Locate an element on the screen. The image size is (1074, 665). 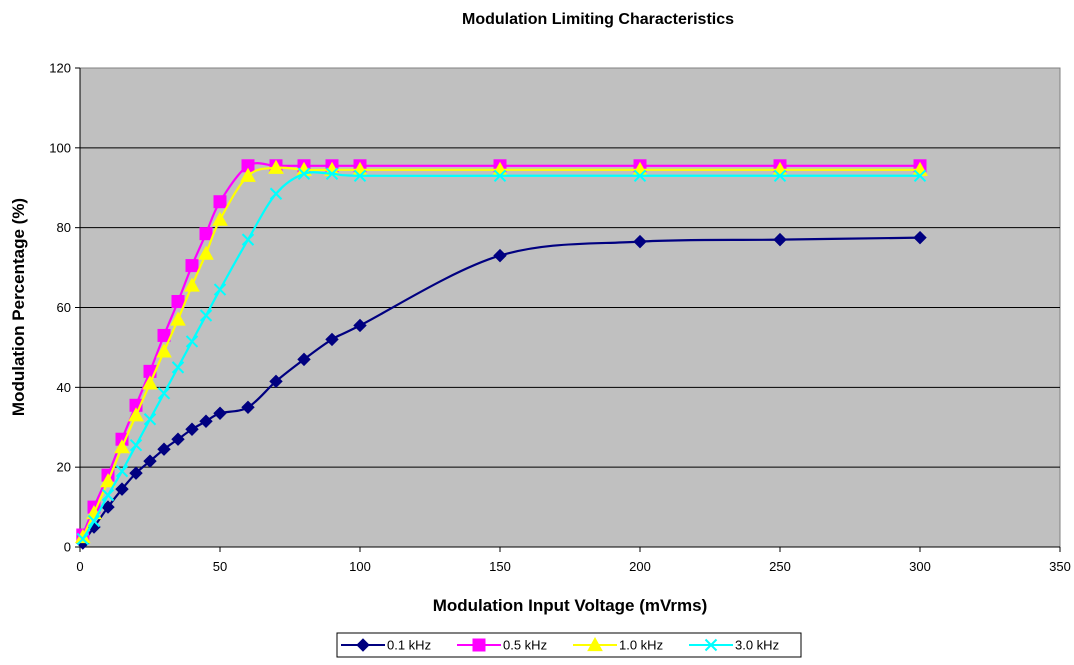
chart-title: Modulation Limiting Characteristics is located at coordinates (598, 19).